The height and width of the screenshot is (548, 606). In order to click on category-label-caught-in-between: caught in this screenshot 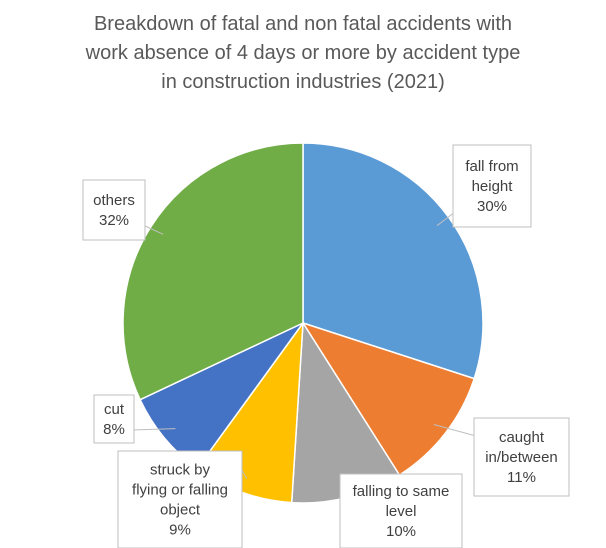, I will do `click(522, 437)`.